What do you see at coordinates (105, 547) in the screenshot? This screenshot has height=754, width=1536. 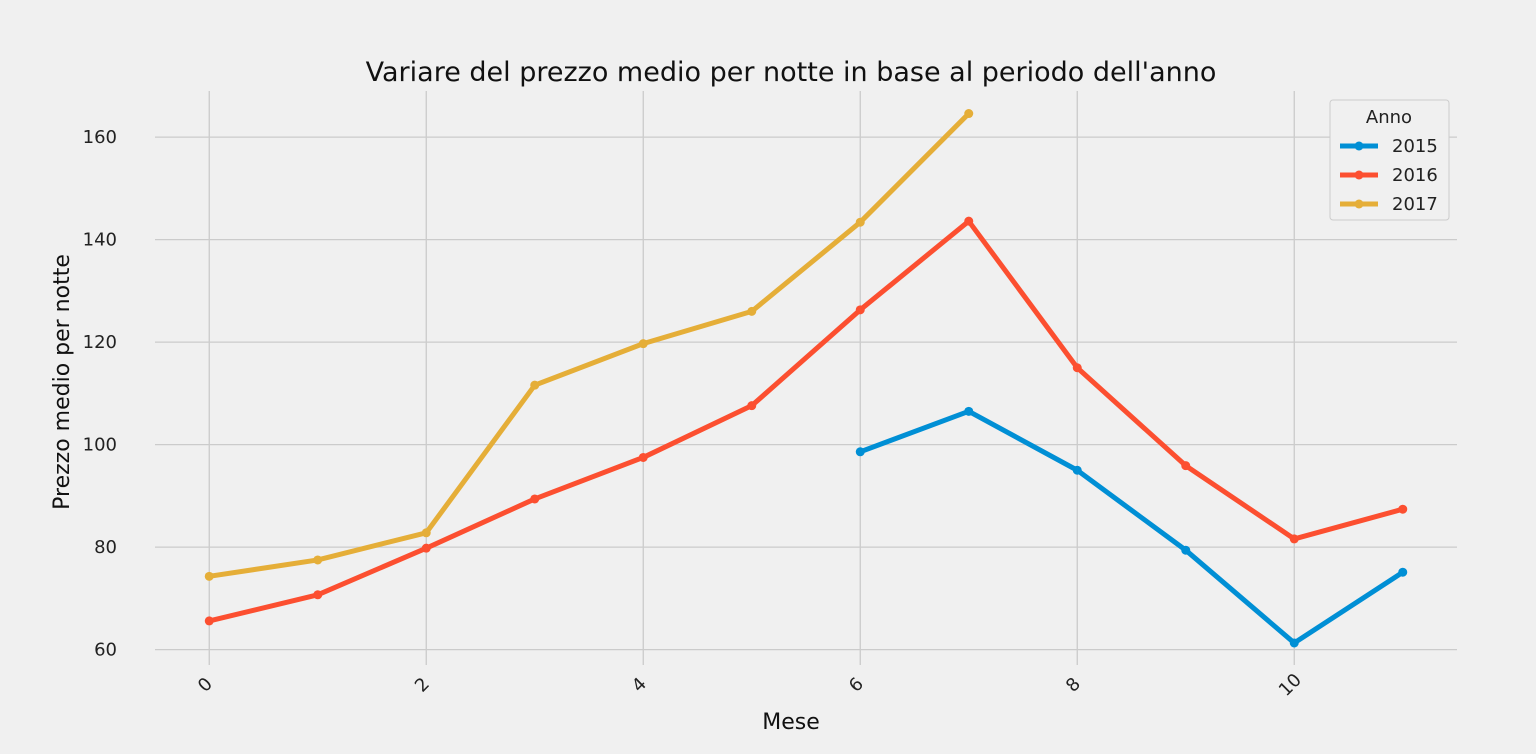 I see `y-tick-label: 80` at bounding box center [105, 547].